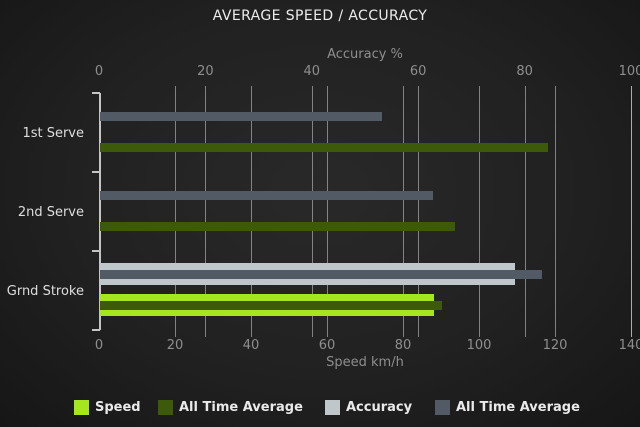 This screenshot has height=427, width=640. I want to click on top-tick-label: 80, so click(524, 71).